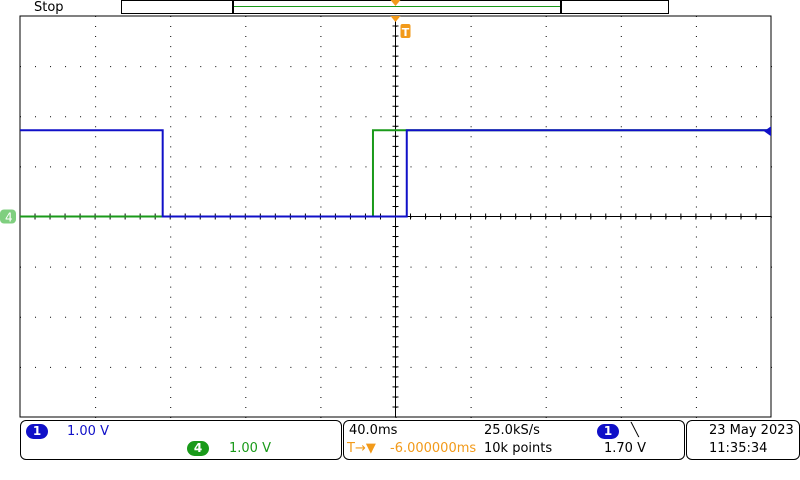 The width and height of the screenshot is (800, 480). Describe the element at coordinates (635, 430) in the screenshot. I see `trigger-slope-icon: ╲` at that location.